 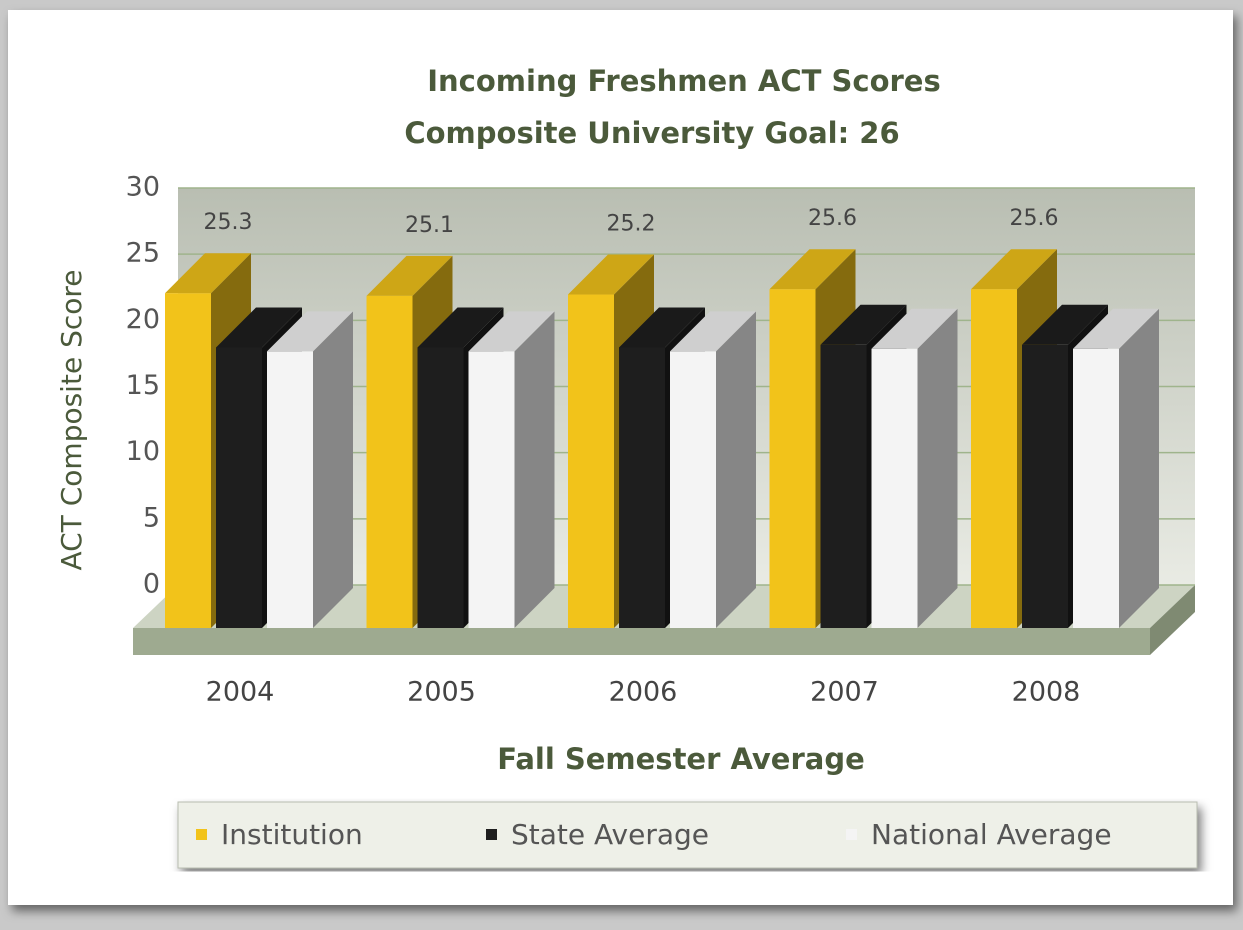 What do you see at coordinates (71, 420) in the screenshot?
I see `y-axis-label: ACT Composite Score` at bounding box center [71, 420].